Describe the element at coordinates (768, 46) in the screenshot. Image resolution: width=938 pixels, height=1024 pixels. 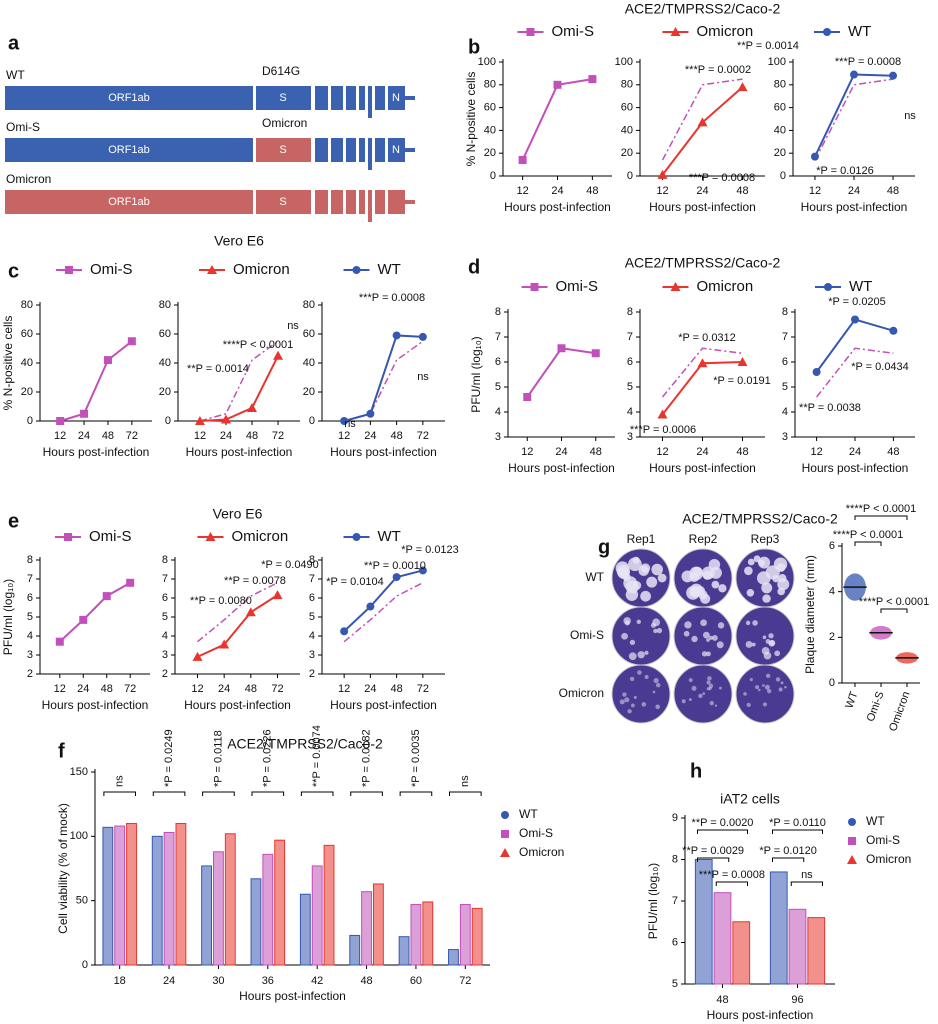
I see `significance-label: **P = 0.0014` at that location.